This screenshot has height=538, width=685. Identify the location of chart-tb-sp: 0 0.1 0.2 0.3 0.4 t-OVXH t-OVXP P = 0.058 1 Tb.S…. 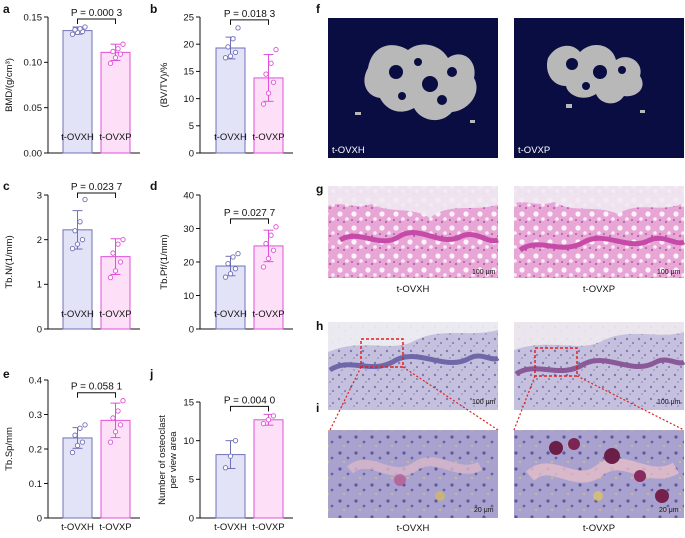
(72, 454).